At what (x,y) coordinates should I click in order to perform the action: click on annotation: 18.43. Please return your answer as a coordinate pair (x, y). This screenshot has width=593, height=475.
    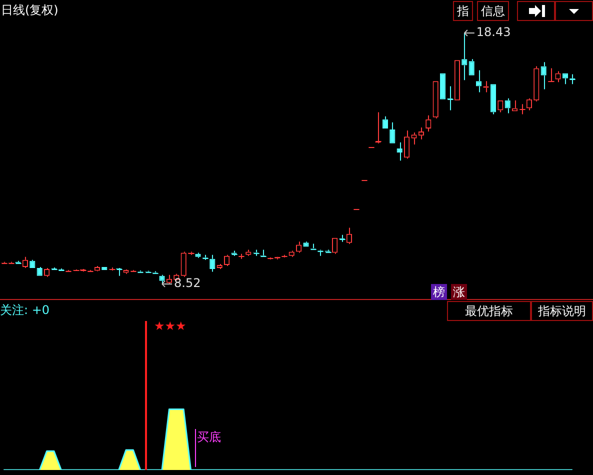
    Looking at the image, I should click on (493, 32).